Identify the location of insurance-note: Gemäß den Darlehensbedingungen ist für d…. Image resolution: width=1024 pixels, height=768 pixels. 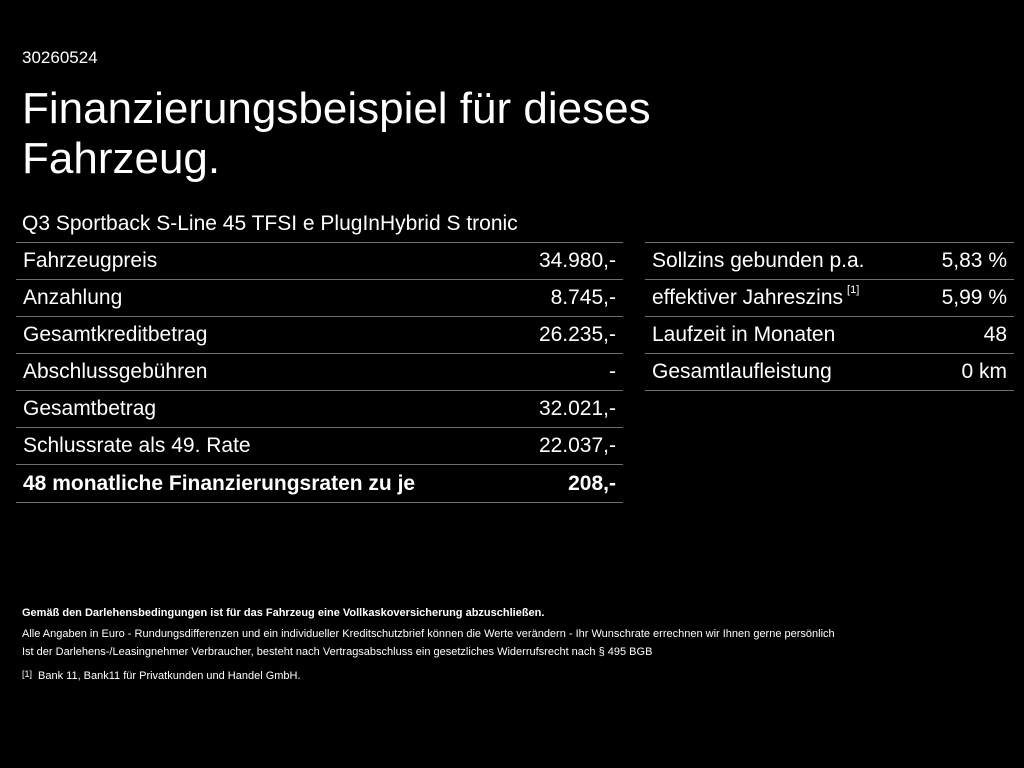
(283, 613).